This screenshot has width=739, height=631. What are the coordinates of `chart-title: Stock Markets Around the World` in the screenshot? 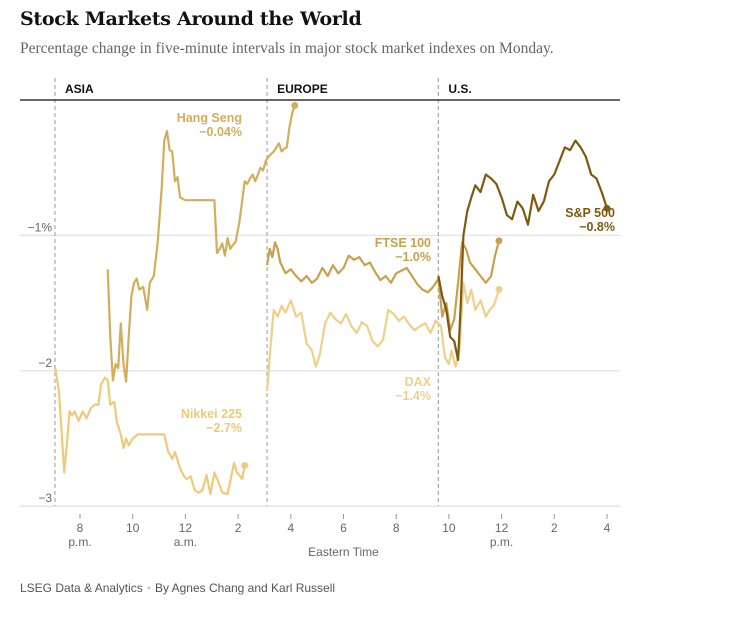 It's located at (191, 19).